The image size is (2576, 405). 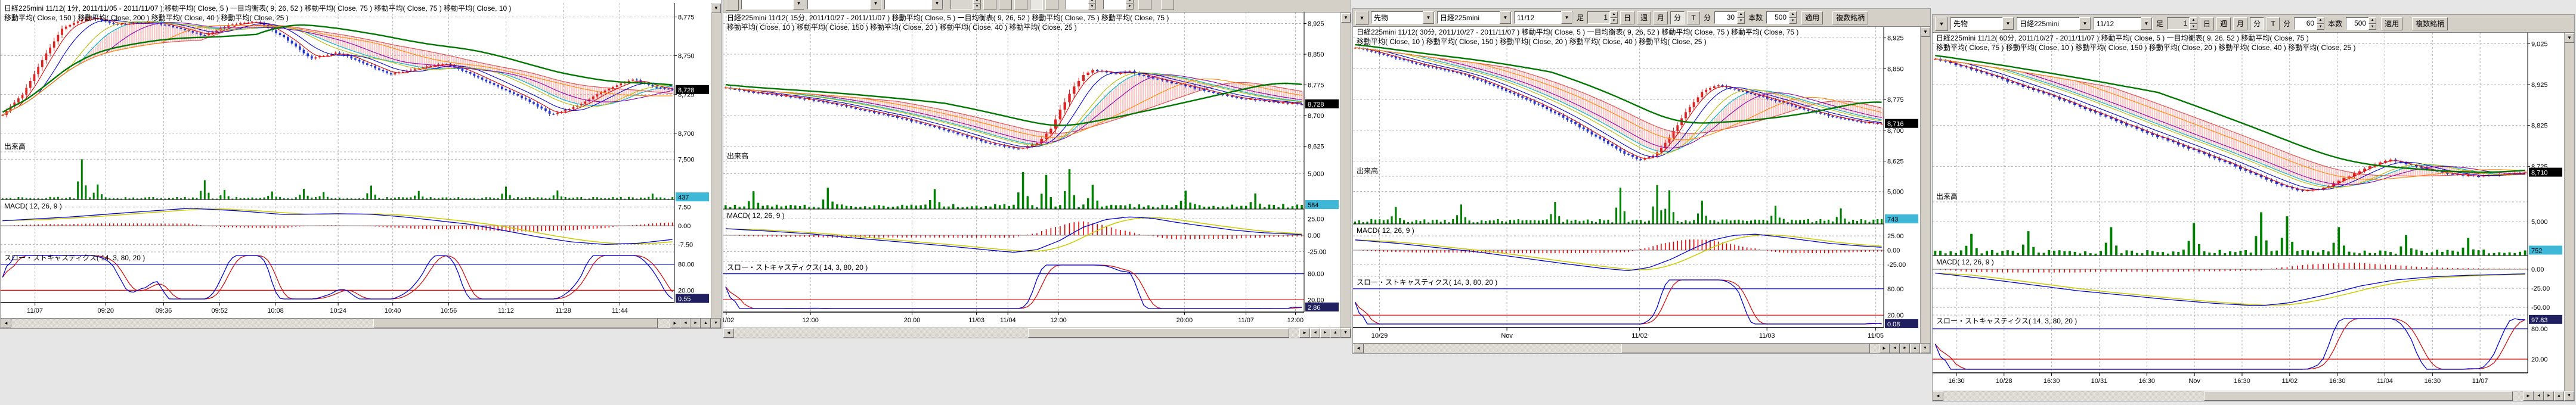 I want to click on multi-symbol-button, so click(x=1167, y=5).